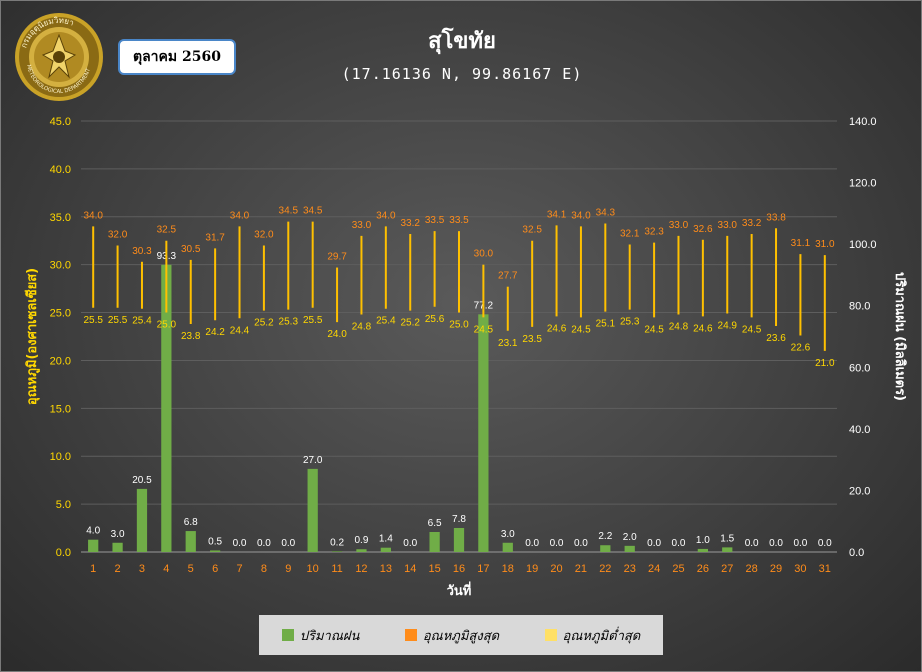 The width and height of the screenshot is (922, 672). What do you see at coordinates (703, 328) in the screenshot?
I see `tmin-value-label: 24.6` at bounding box center [703, 328].